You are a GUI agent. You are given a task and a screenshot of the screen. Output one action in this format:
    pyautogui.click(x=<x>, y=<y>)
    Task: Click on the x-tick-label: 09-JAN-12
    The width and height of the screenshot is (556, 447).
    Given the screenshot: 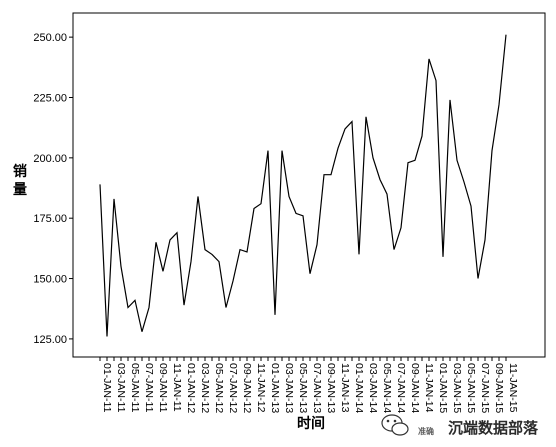 What is the action you would take?
    pyautogui.click(x=247, y=388)
    